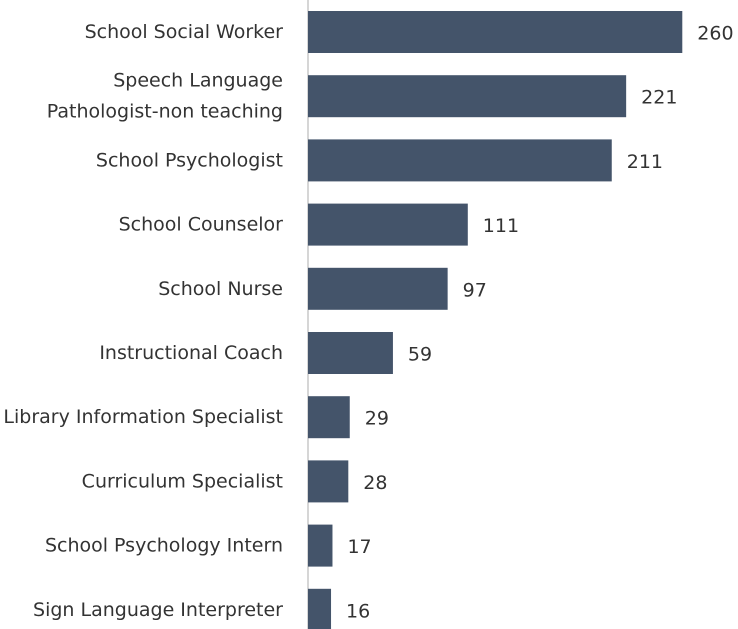  What do you see at coordinates (164, 545) in the screenshot?
I see `y-tick-label: School Psychology Intern` at bounding box center [164, 545].